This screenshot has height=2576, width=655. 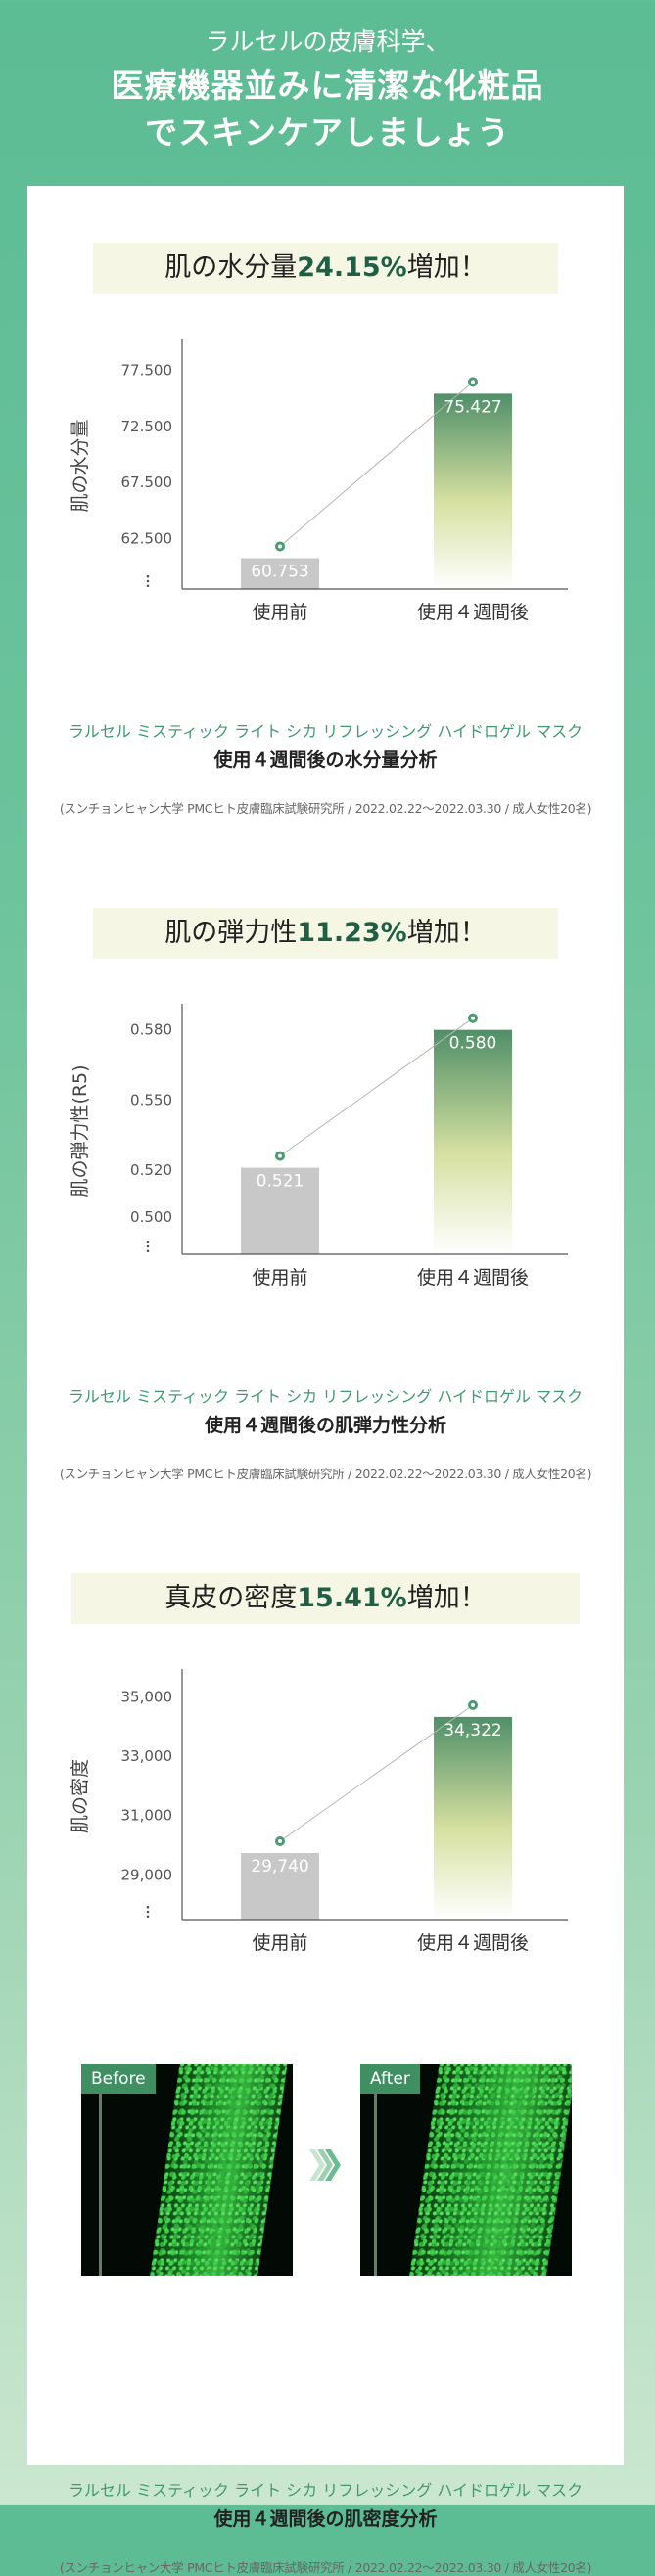 What do you see at coordinates (231, 1598) in the screenshot?
I see `banner-prefix: 真皮の密度` at bounding box center [231, 1598].